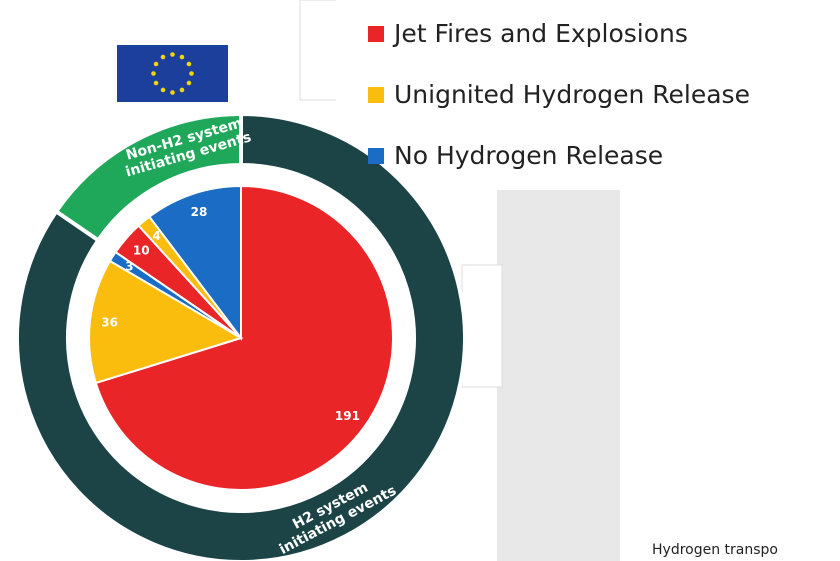  What do you see at coordinates (482, 326) in the screenshot?
I see `panel-edge` at bounding box center [482, 326].